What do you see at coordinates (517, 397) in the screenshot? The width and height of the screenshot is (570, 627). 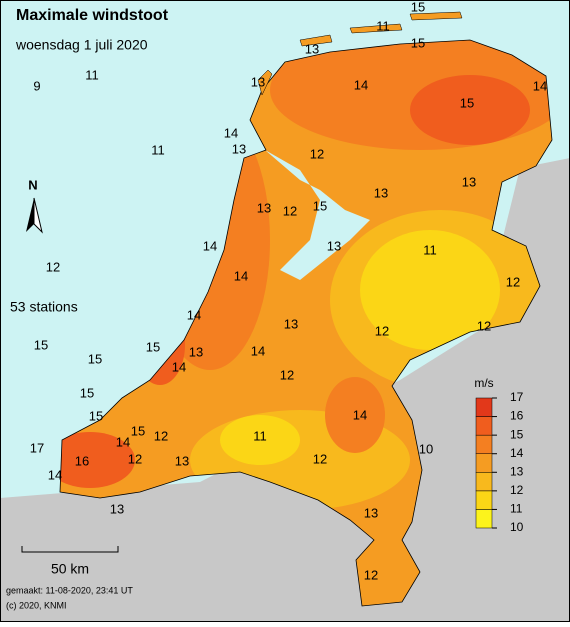 I see `legend-tick-label: 17` at bounding box center [517, 397].